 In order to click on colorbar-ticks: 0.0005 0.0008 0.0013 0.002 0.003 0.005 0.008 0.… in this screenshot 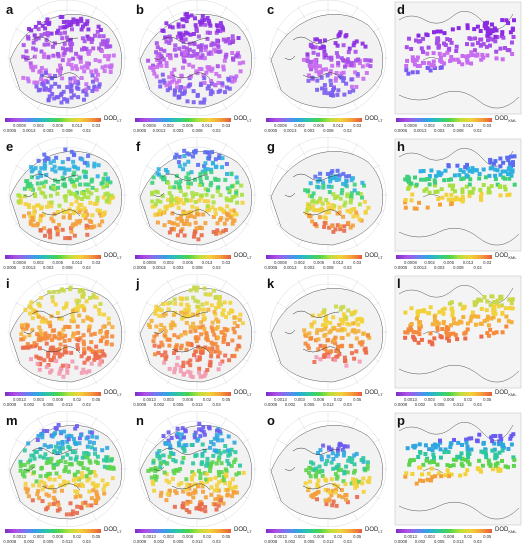, I will do `click(52, 128)`.